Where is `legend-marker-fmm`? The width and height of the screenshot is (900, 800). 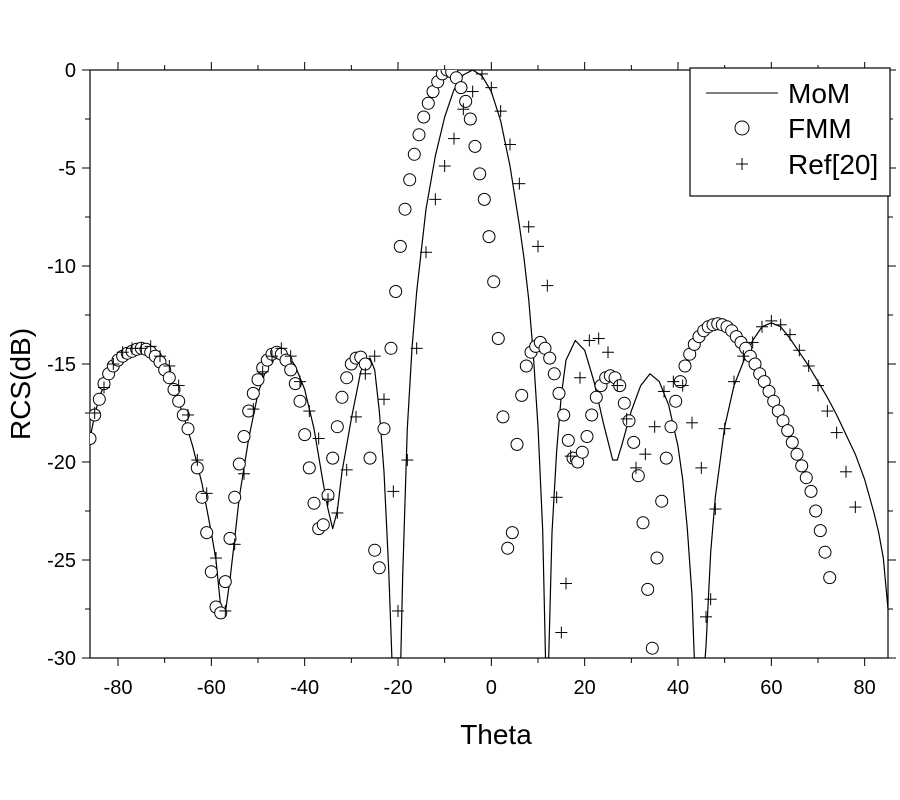 legend-marker-fmm is located at coordinates (742, 128).